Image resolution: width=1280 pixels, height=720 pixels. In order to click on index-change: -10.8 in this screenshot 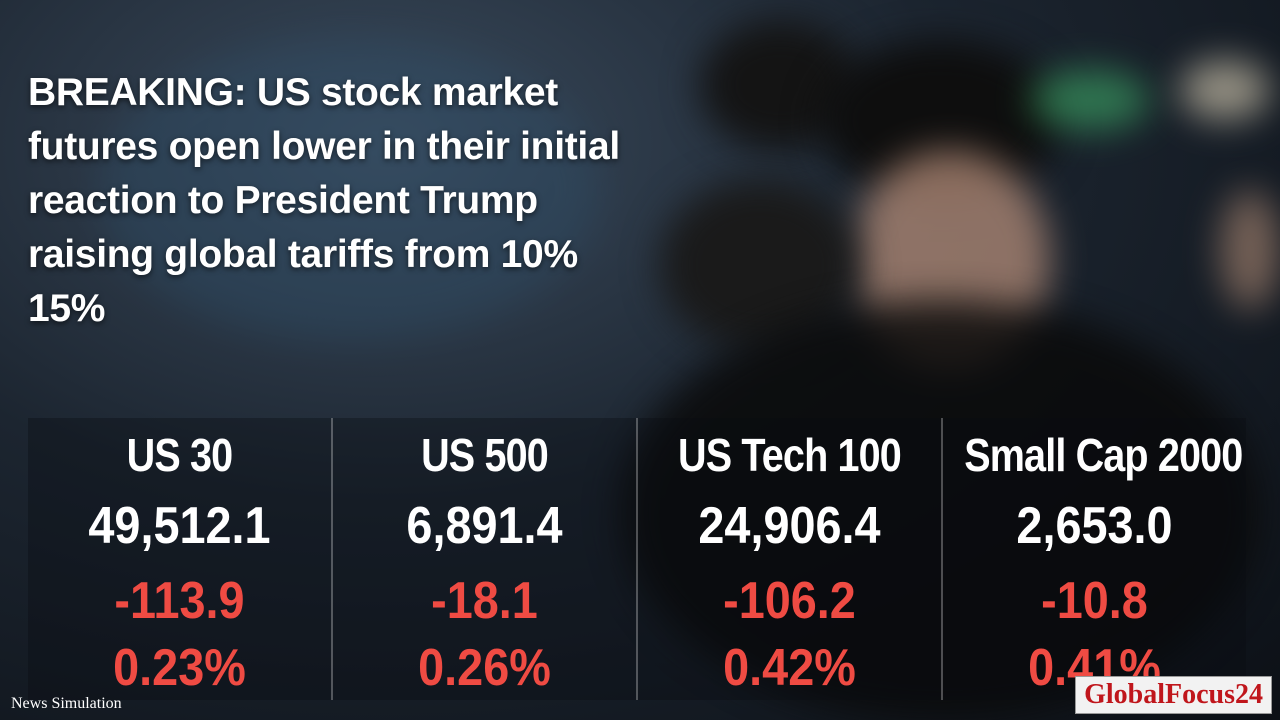, I will do `click(1094, 601)`.